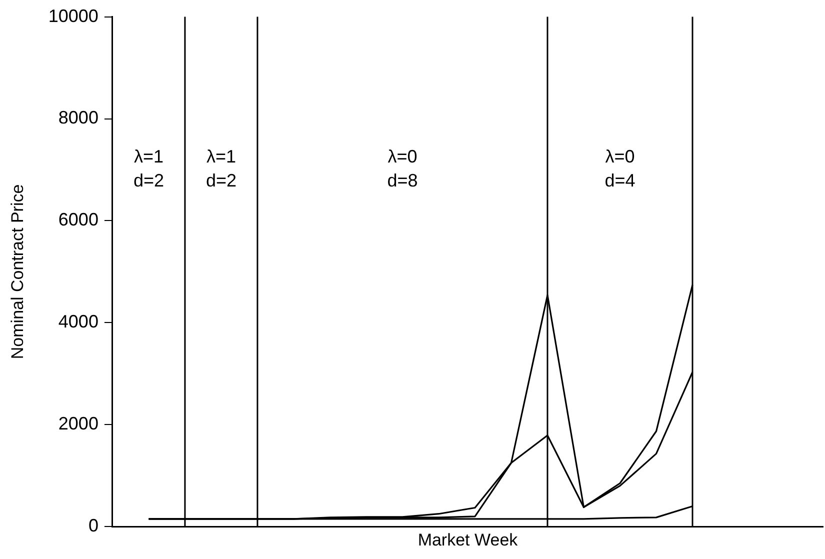 Image resolution: width=825 pixels, height=559 pixels. I want to click on y-tick-label: 4000, so click(78, 322).